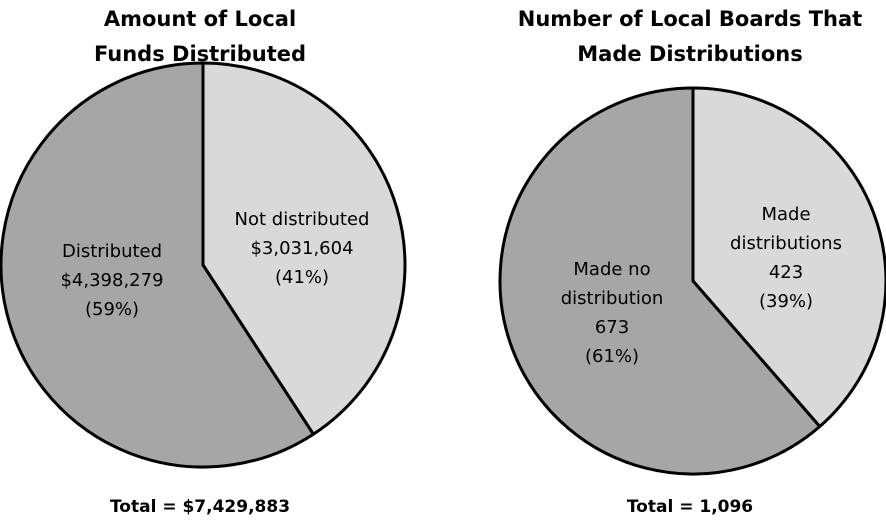 The height and width of the screenshot is (523, 886). What do you see at coordinates (302, 277) in the screenshot?
I see `slice-label: (41%)` at bounding box center [302, 277].